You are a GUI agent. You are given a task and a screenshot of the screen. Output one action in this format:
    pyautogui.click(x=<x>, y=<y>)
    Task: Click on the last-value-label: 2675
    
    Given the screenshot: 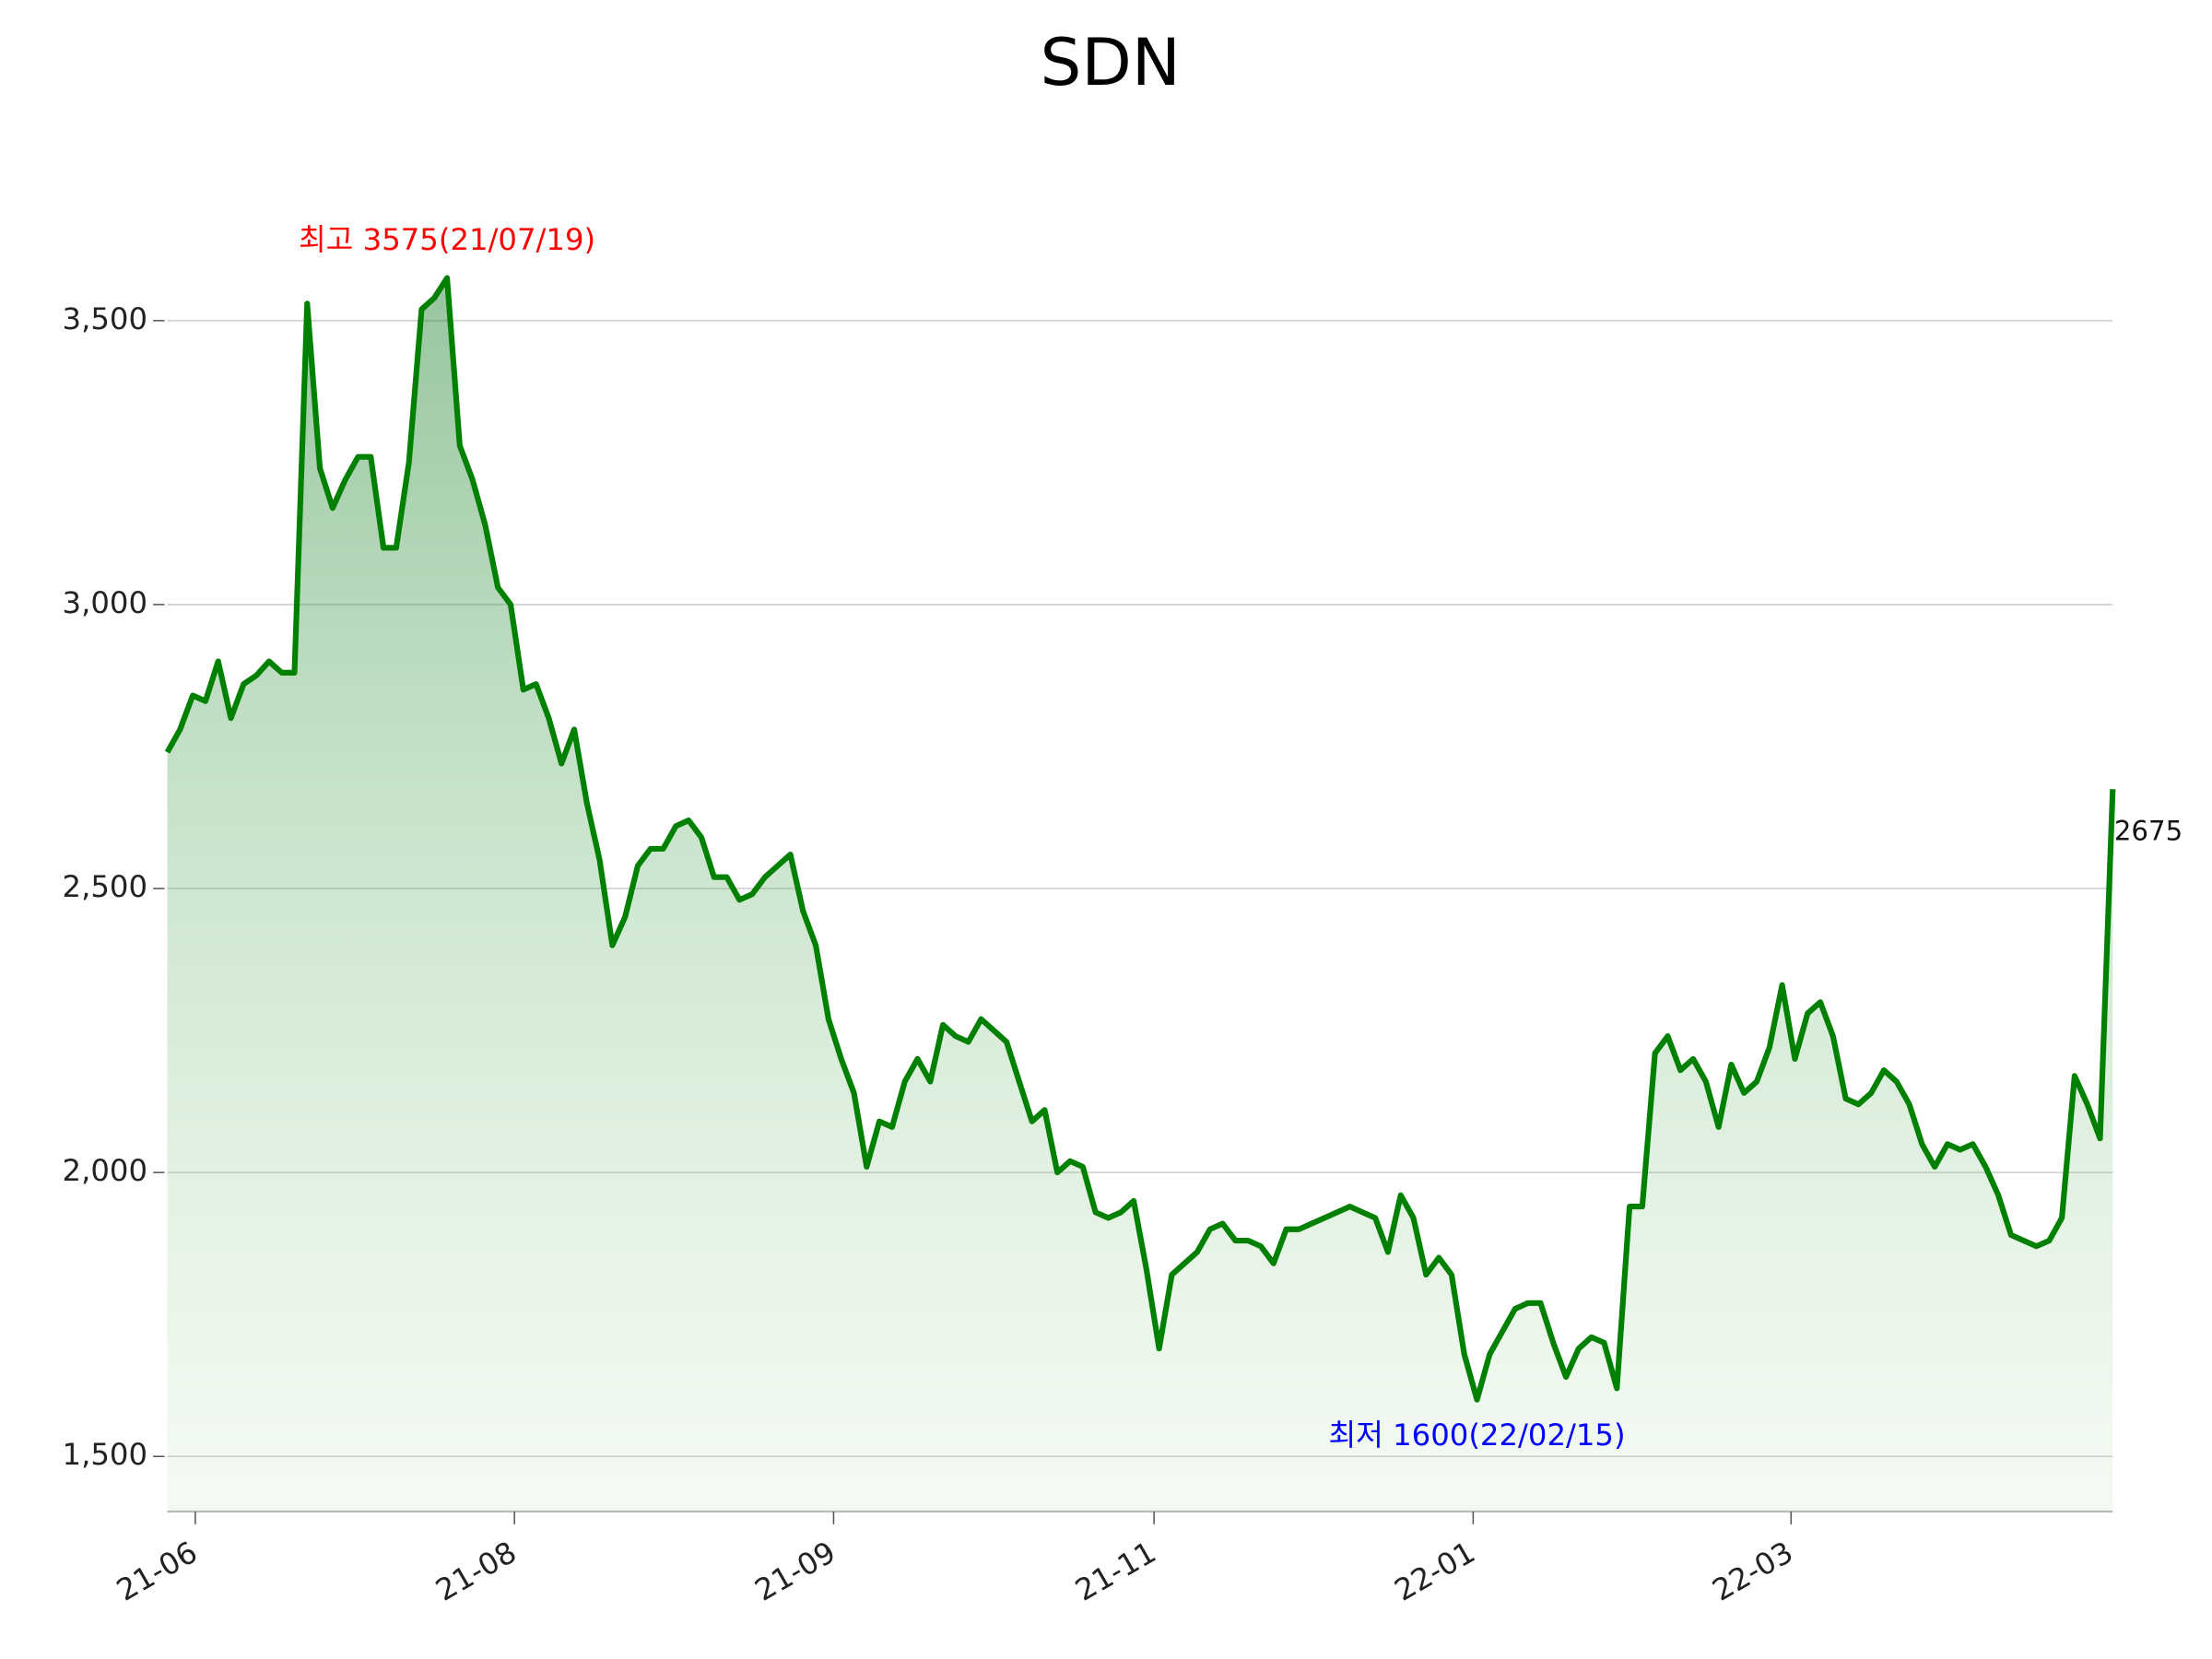 What is the action you would take?
    pyautogui.click(x=2148, y=831)
    